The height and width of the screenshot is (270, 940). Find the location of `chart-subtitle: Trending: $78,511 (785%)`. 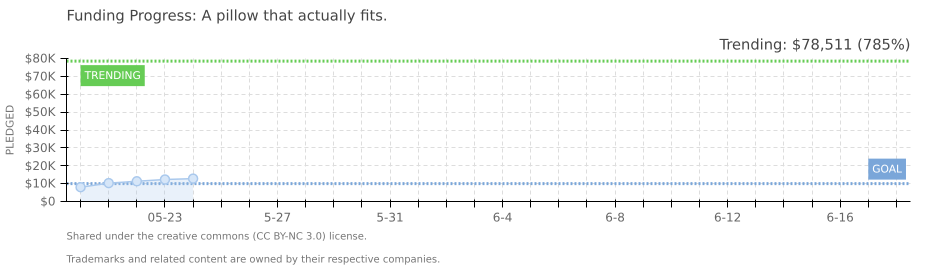

chart-subtitle: Trending: $78,511 (785%) is located at coordinates (814, 45).